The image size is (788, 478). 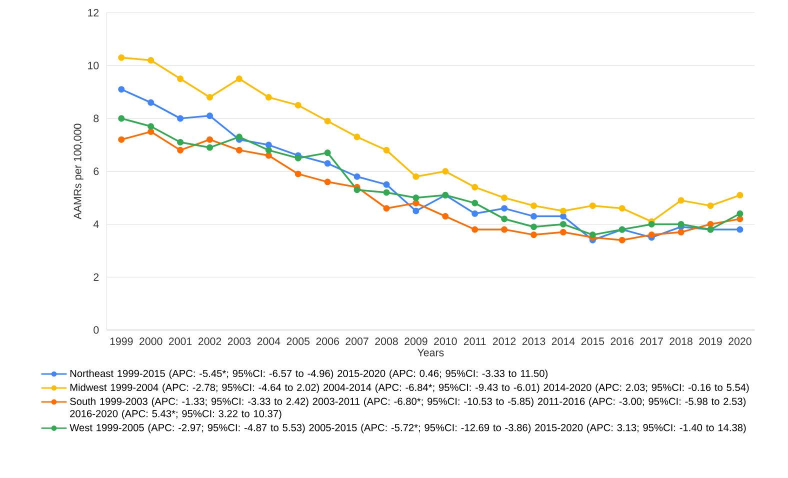 What do you see at coordinates (357, 342) in the screenshot?
I see `x-tick-label: 2007` at bounding box center [357, 342].